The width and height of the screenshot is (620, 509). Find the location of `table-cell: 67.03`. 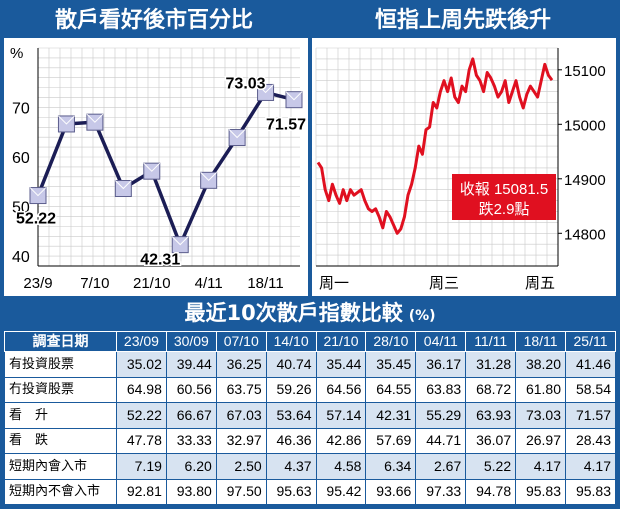

table-cell: 67.03 is located at coordinates (241, 415).